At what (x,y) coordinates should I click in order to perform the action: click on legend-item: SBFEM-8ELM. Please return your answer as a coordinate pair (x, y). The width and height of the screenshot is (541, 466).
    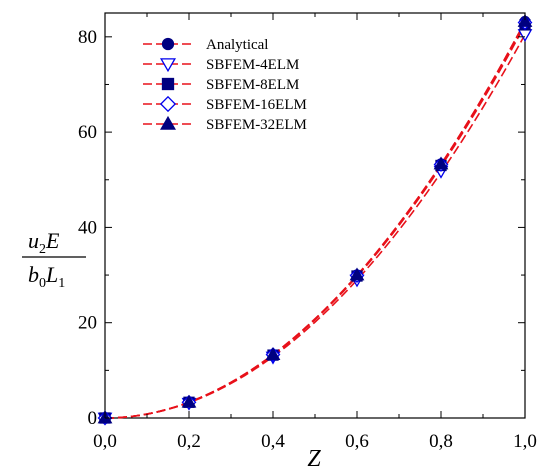
    Looking at the image, I should click on (221, 85).